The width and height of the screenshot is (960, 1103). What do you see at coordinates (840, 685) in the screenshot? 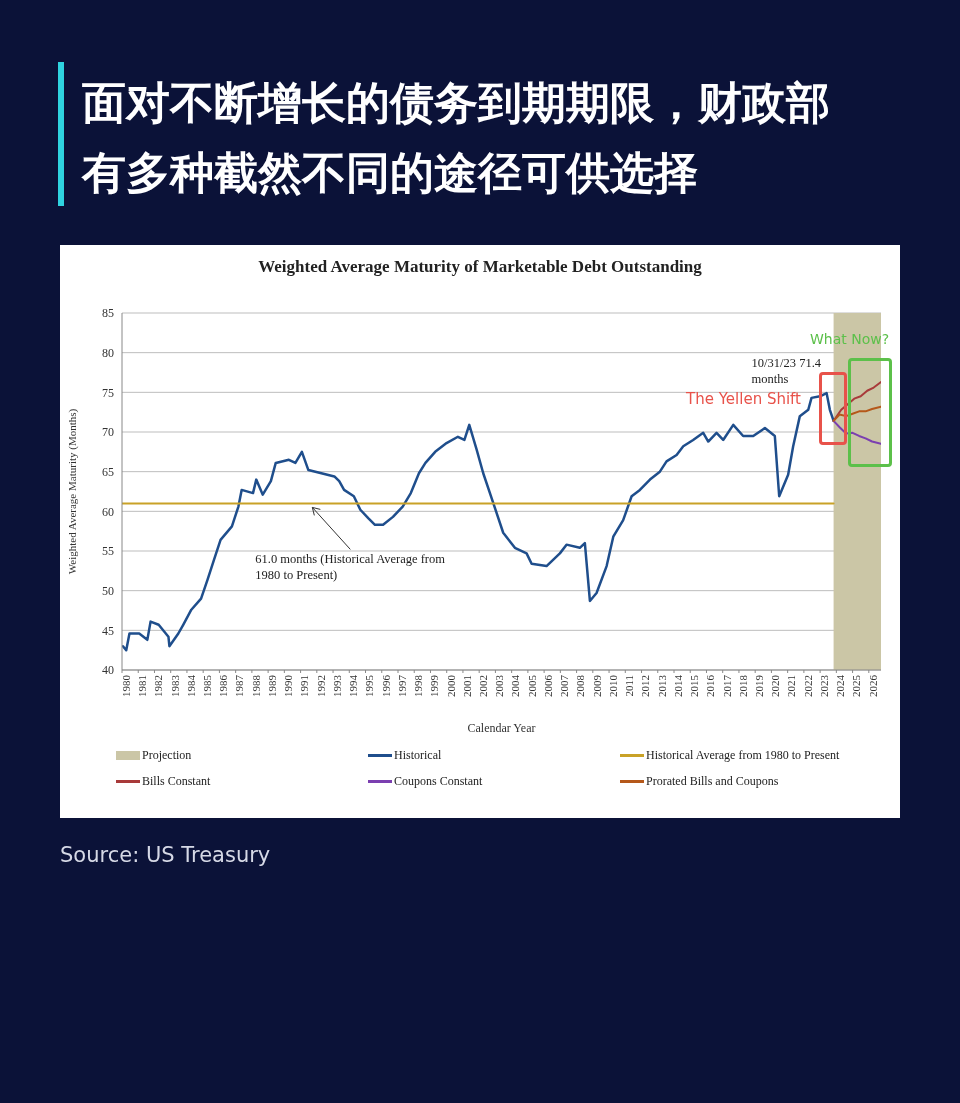
I see `x-tick-label: 2024` at bounding box center [840, 685].